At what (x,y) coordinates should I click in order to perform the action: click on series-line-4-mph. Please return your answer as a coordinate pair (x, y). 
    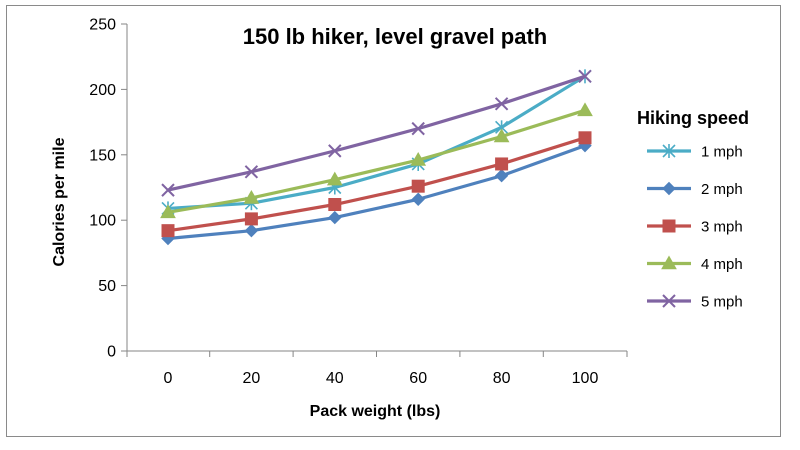
    Looking at the image, I should click on (376, 161).